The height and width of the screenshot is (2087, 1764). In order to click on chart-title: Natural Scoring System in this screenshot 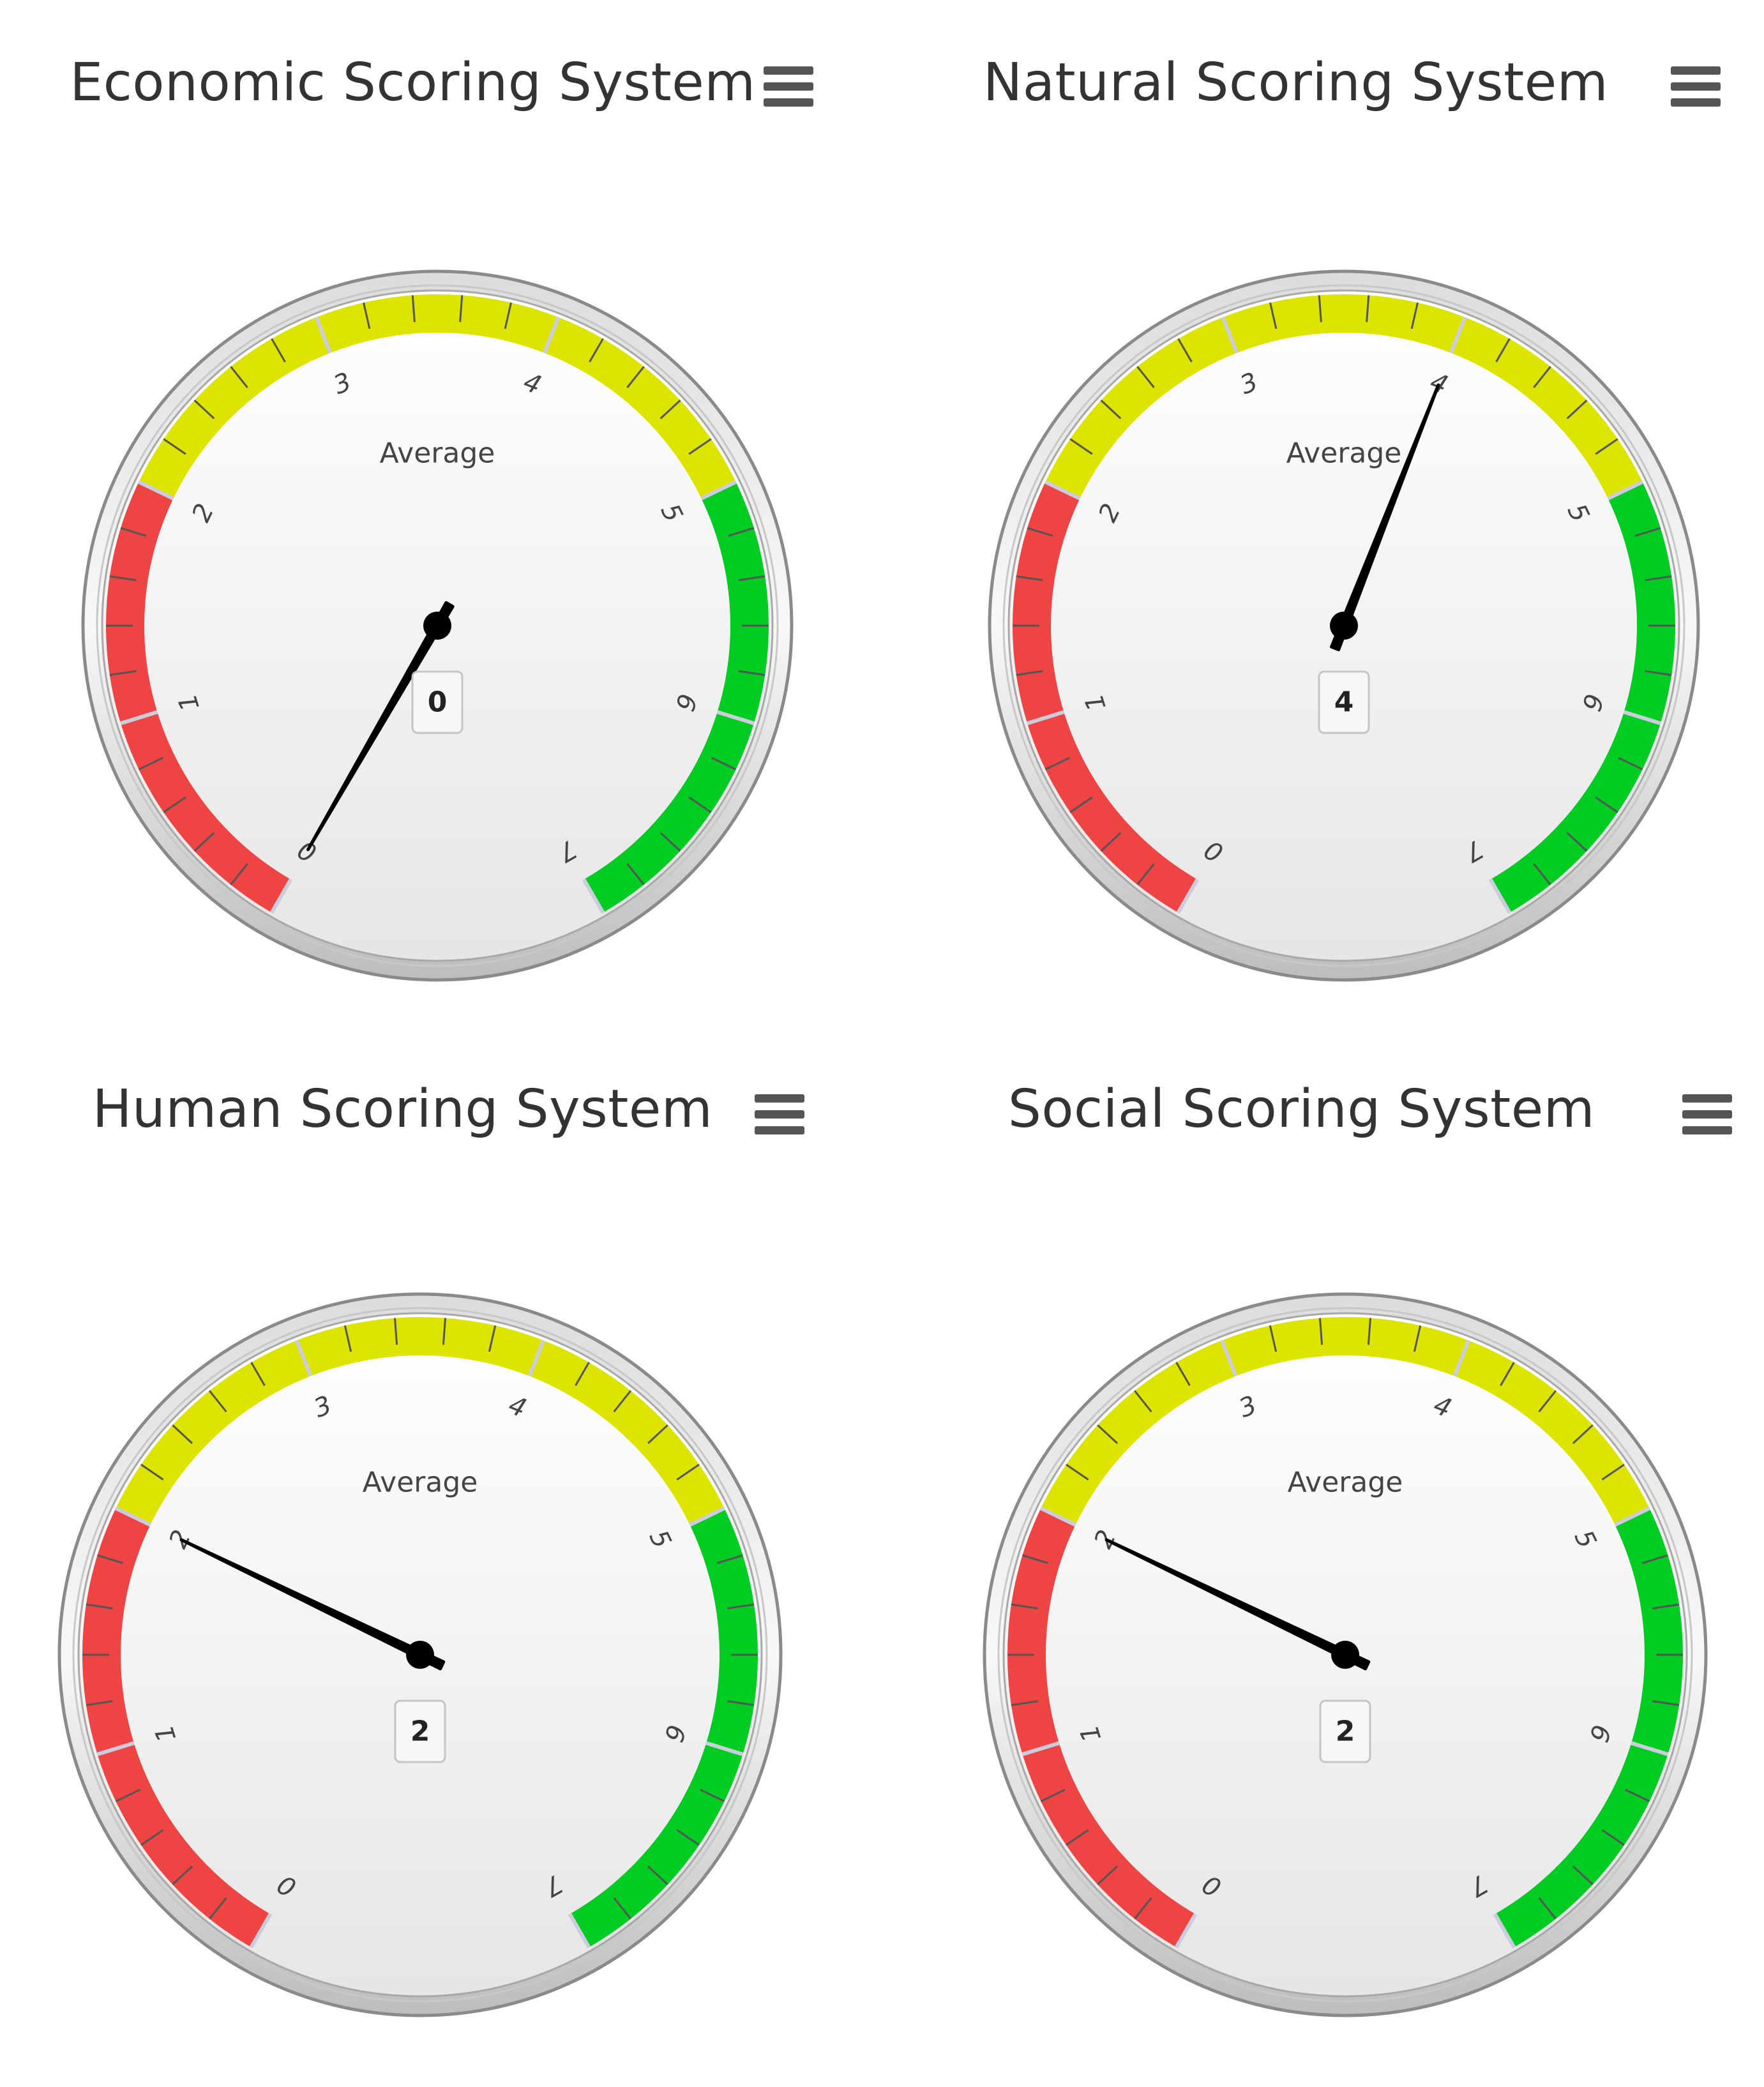, I will do `click(1296, 82)`.